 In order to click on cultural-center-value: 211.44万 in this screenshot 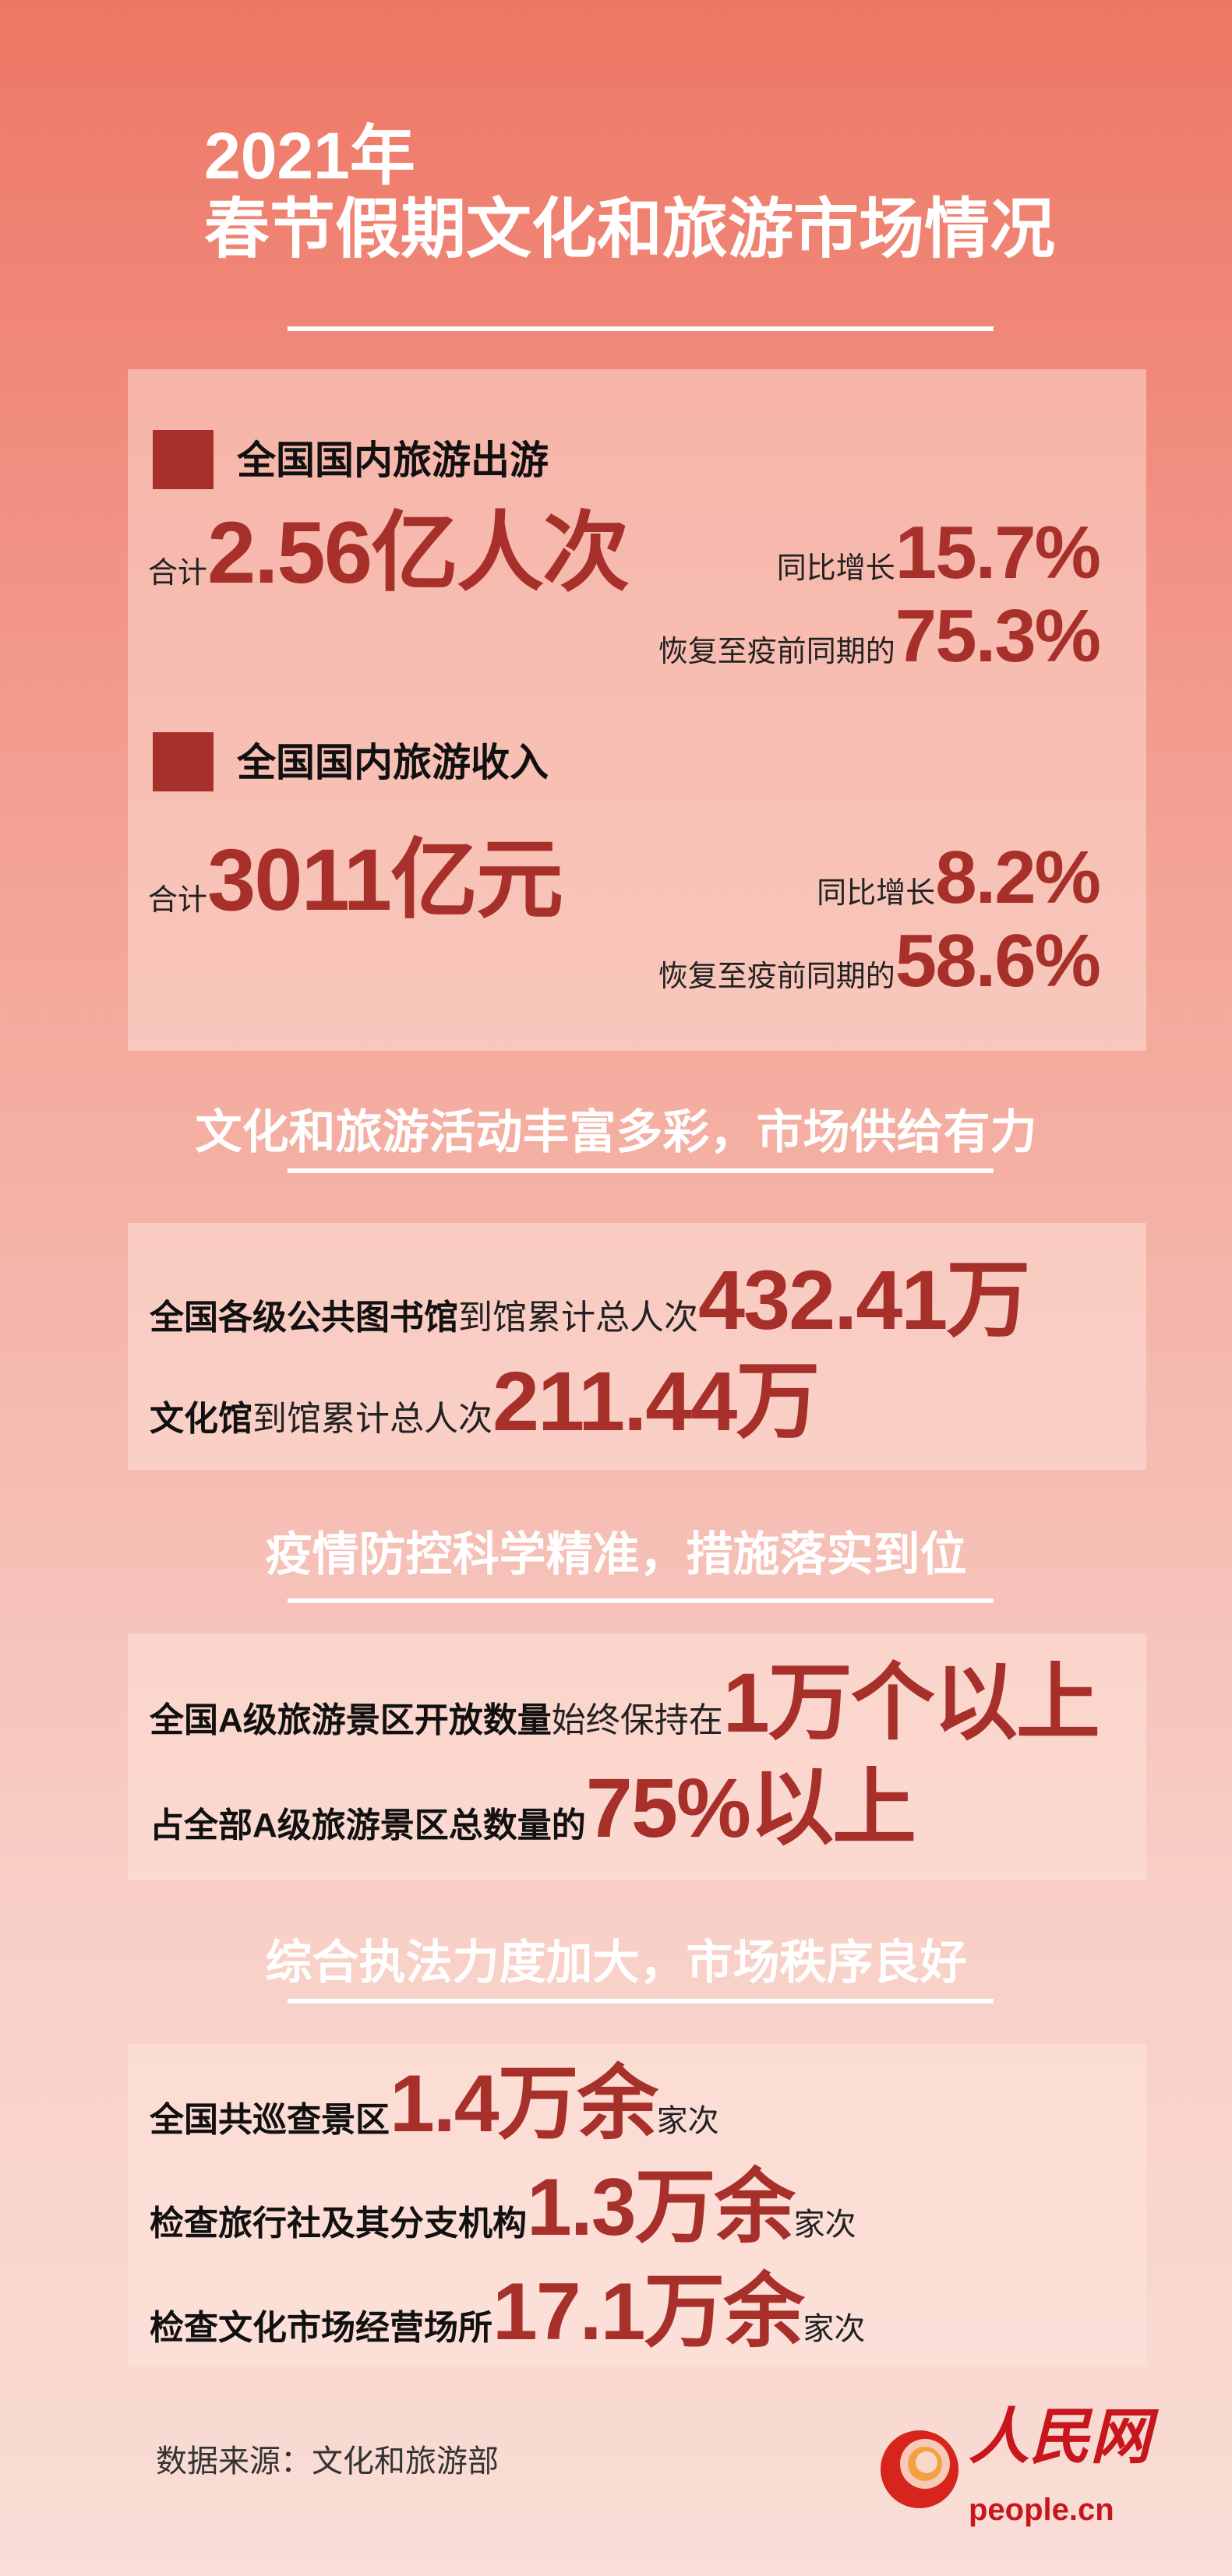, I will do `click(656, 1401)`.